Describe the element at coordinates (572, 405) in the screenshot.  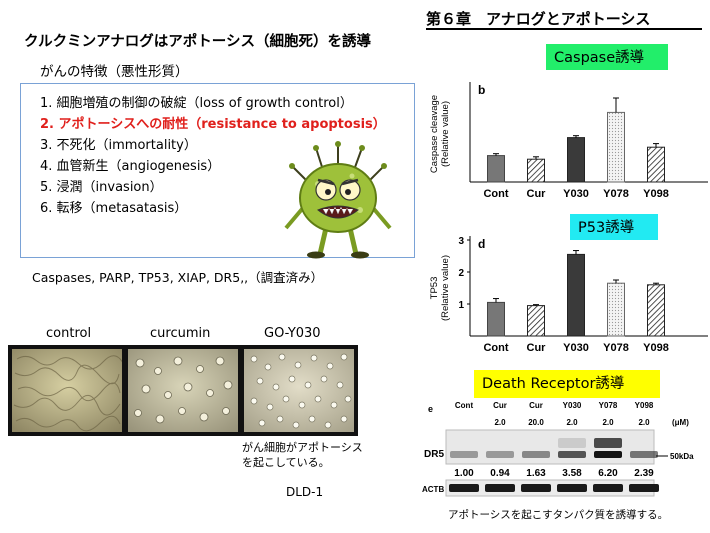
I see `lane-label: Y030` at that location.